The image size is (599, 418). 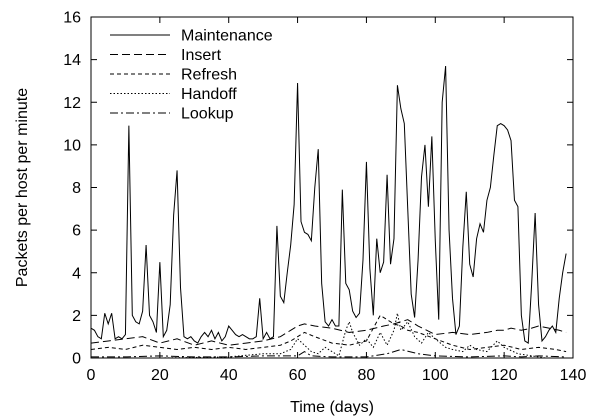 I want to click on series-line-handoff, so click(x=329, y=335).